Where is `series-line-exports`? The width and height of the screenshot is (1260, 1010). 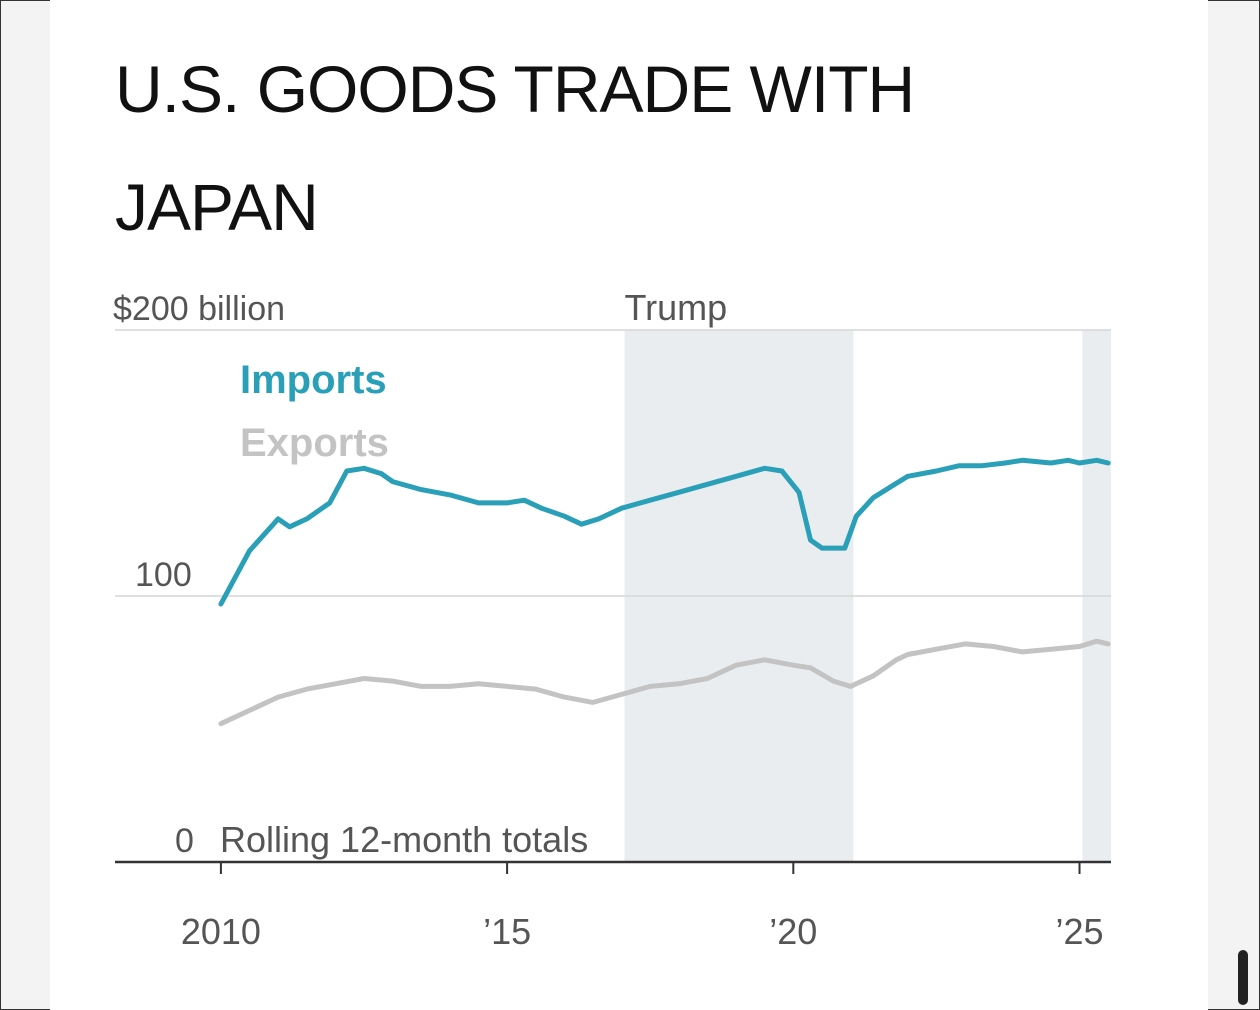 series-line-exports is located at coordinates (664, 682).